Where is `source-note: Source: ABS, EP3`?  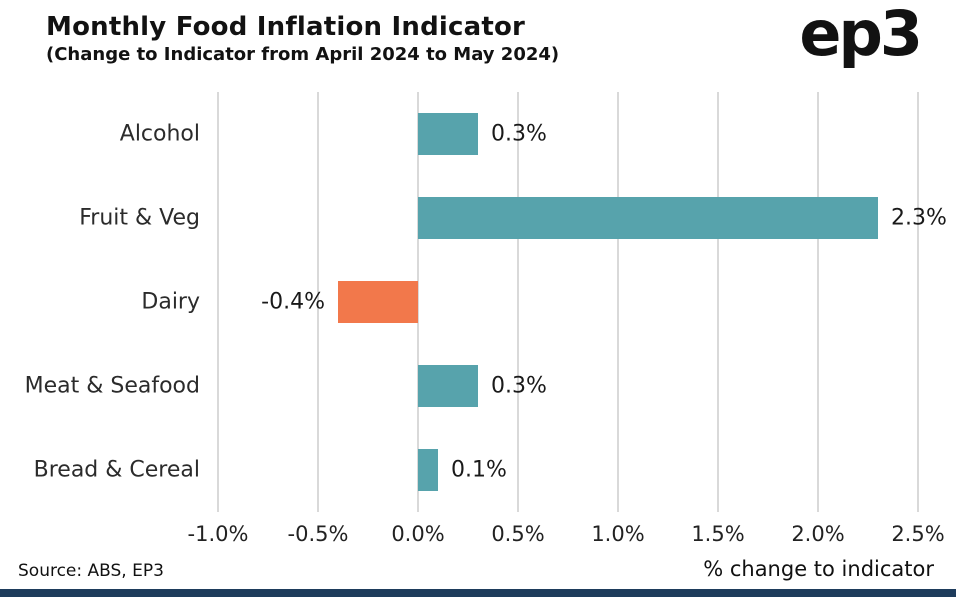 source-note: Source: ABS, EP3 is located at coordinates (91, 571).